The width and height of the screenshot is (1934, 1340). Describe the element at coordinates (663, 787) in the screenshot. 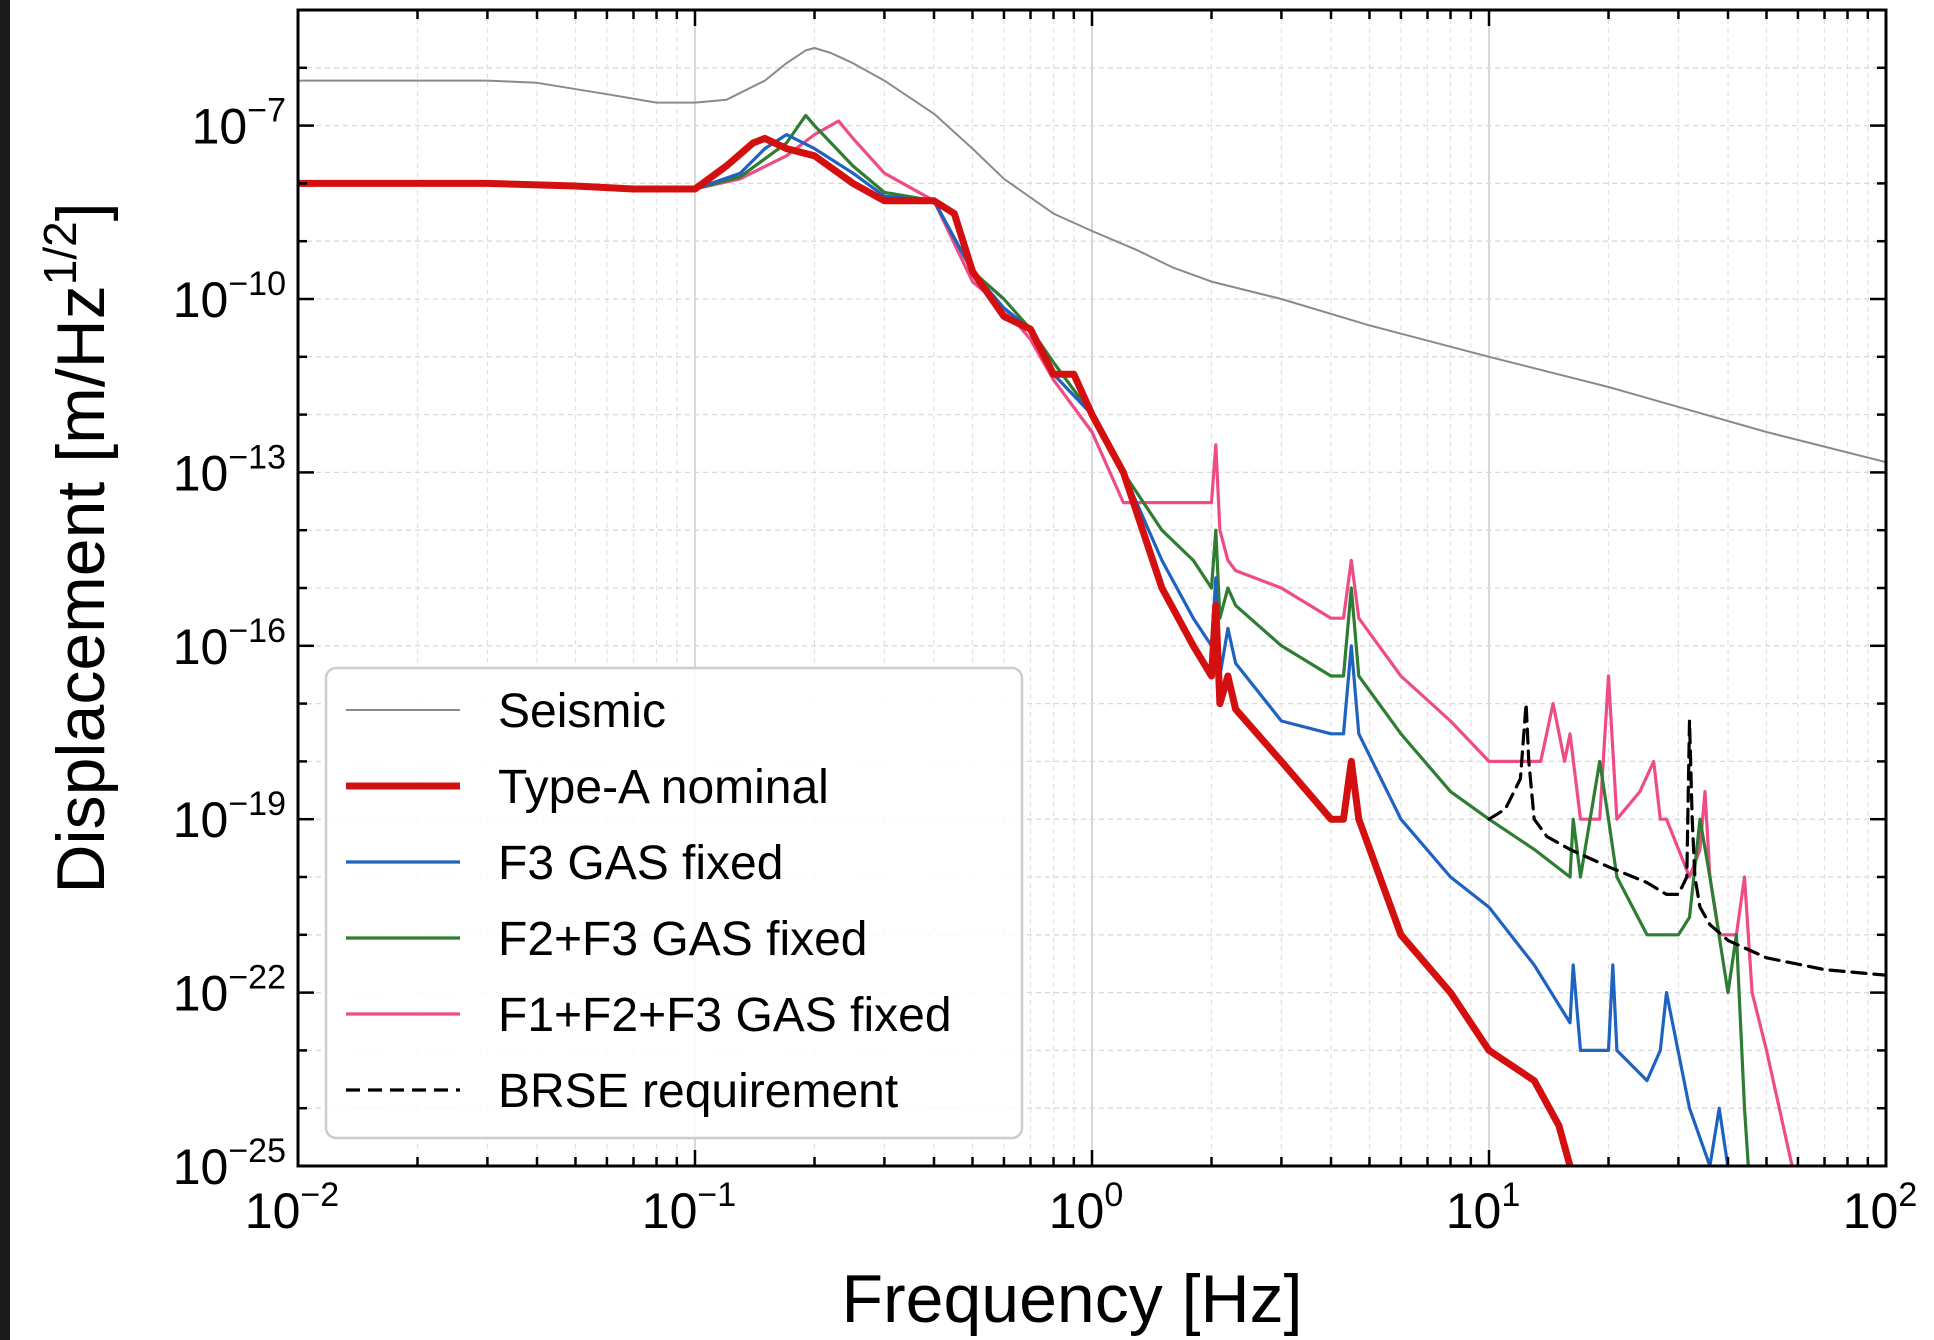

I see `legend-label: Type-A nominal` at that location.